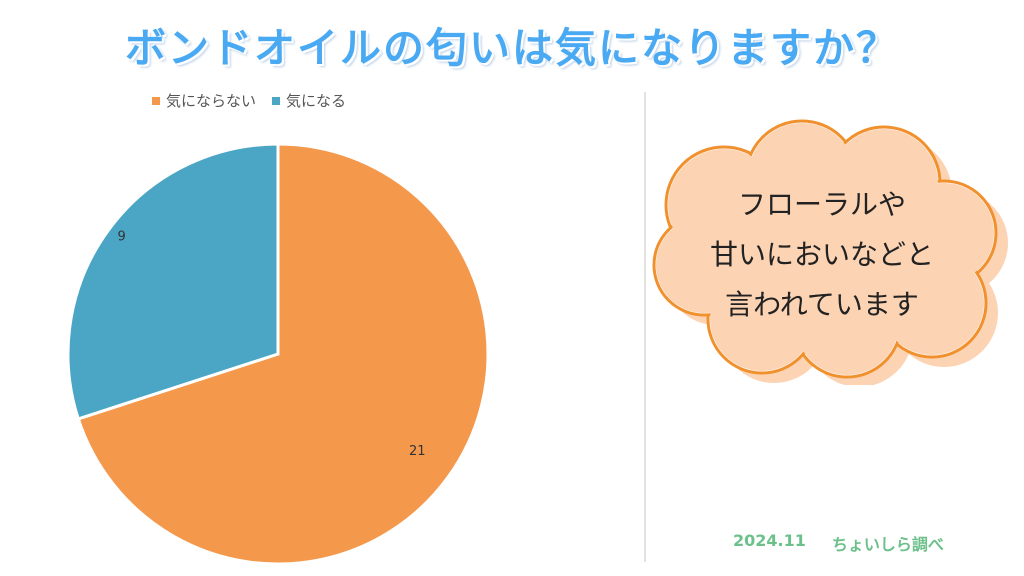 The height and width of the screenshot is (576, 1024). What do you see at coordinates (276, 100) in the screenshot?
I see `legend-swatch-concerned` at bounding box center [276, 100].